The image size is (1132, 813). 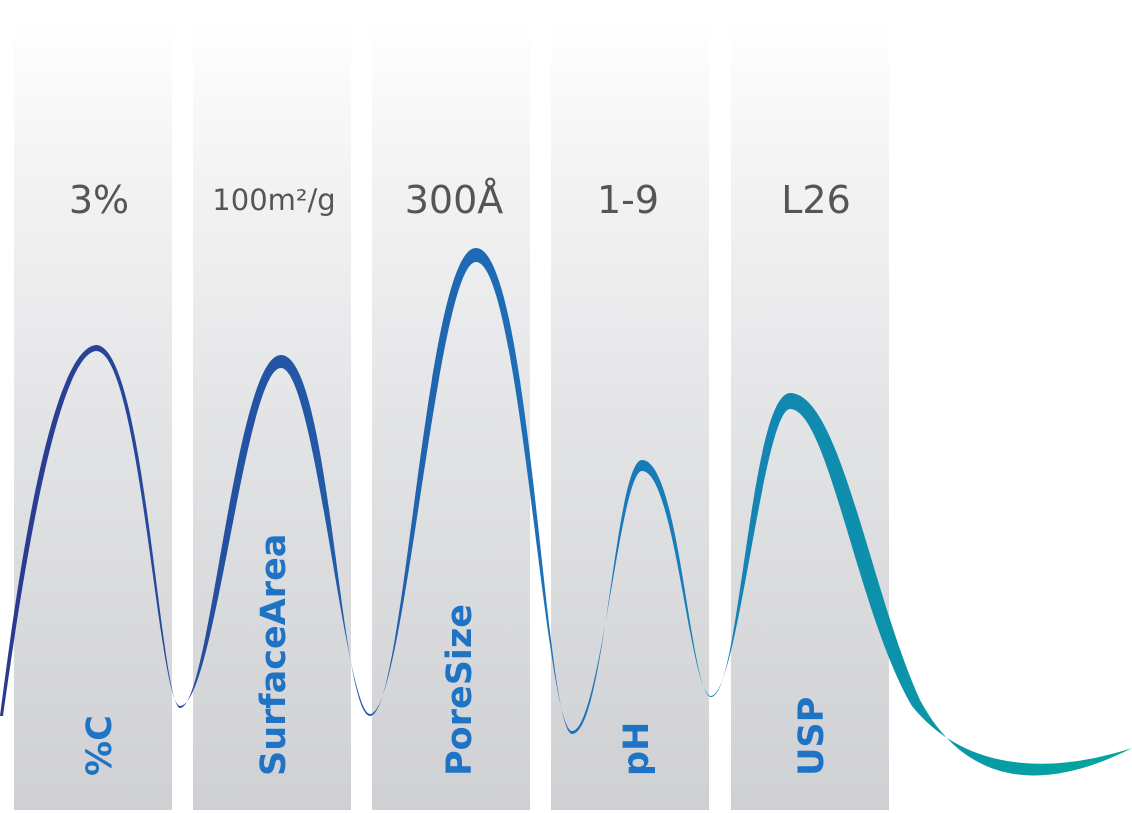 I want to click on value-ph: 1-9, so click(x=628, y=200).